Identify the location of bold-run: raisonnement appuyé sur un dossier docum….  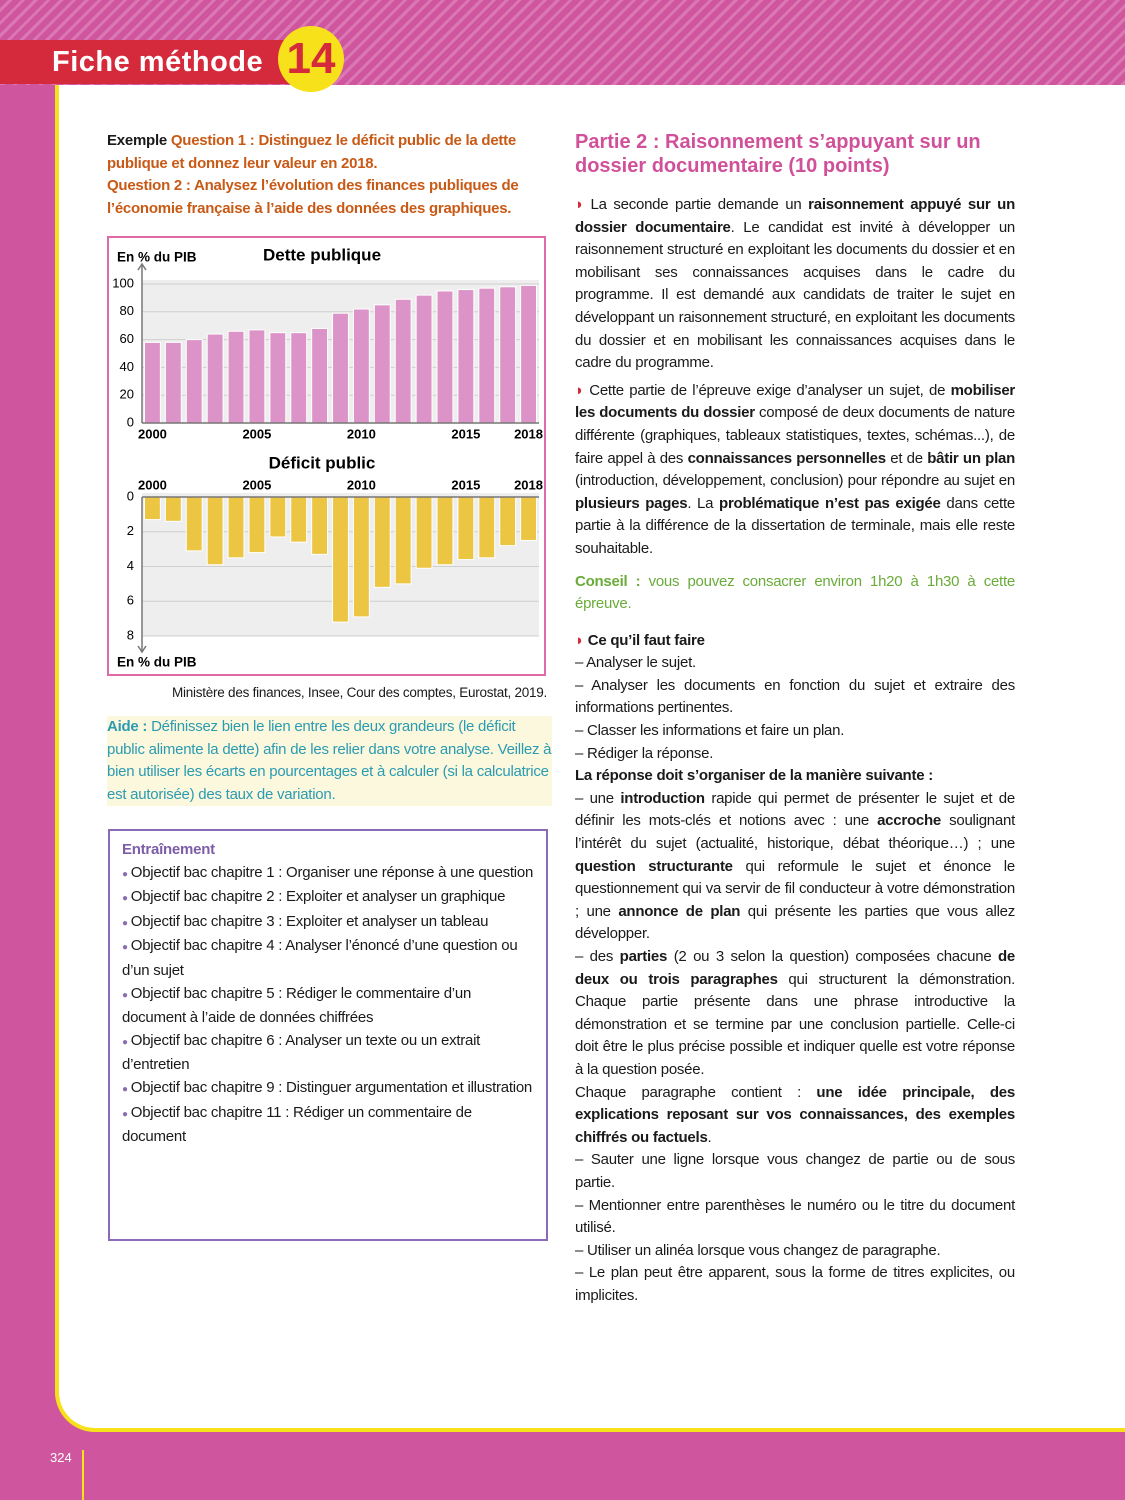
(795, 216).